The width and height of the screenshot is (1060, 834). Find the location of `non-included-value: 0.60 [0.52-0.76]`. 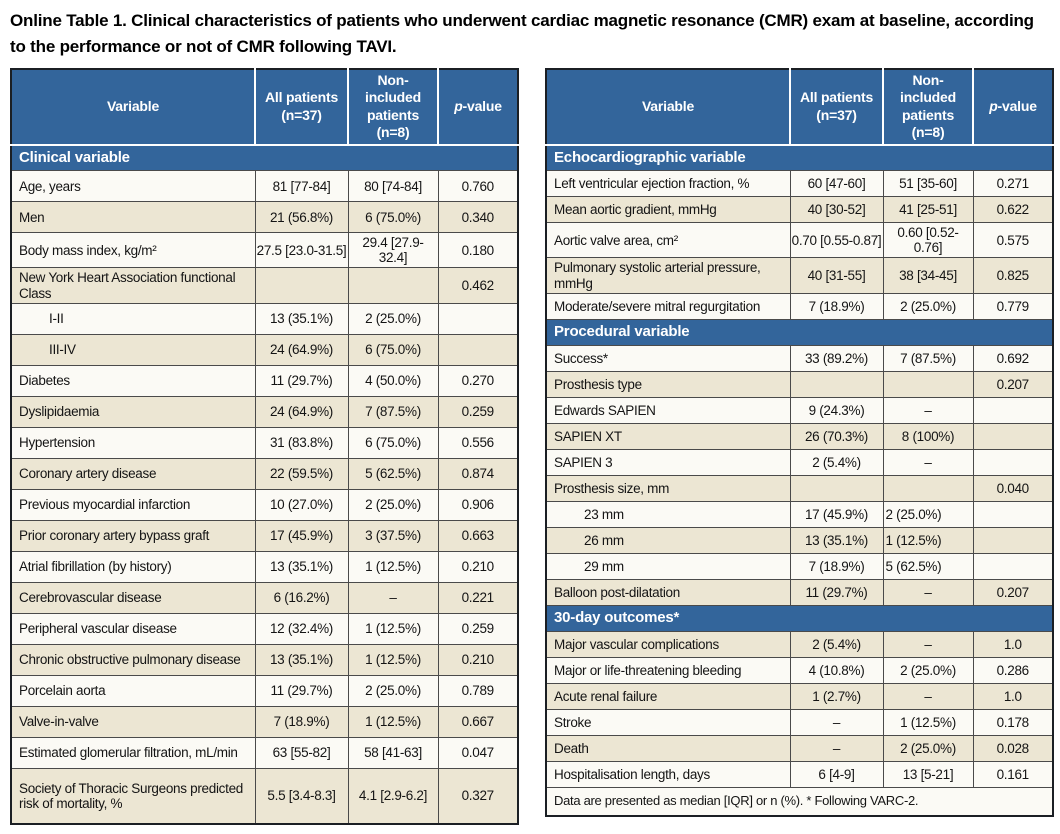

non-included-value: 0.60 [0.52-0.76] is located at coordinates (928, 240).